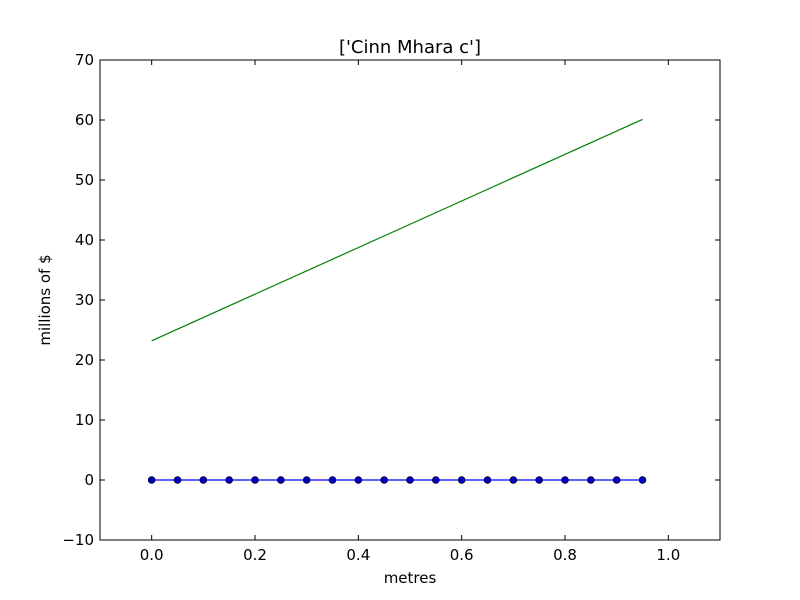  Describe the element at coordinates (78, 540) in the screenshot. I see `y-tick-label: −10` at that location.